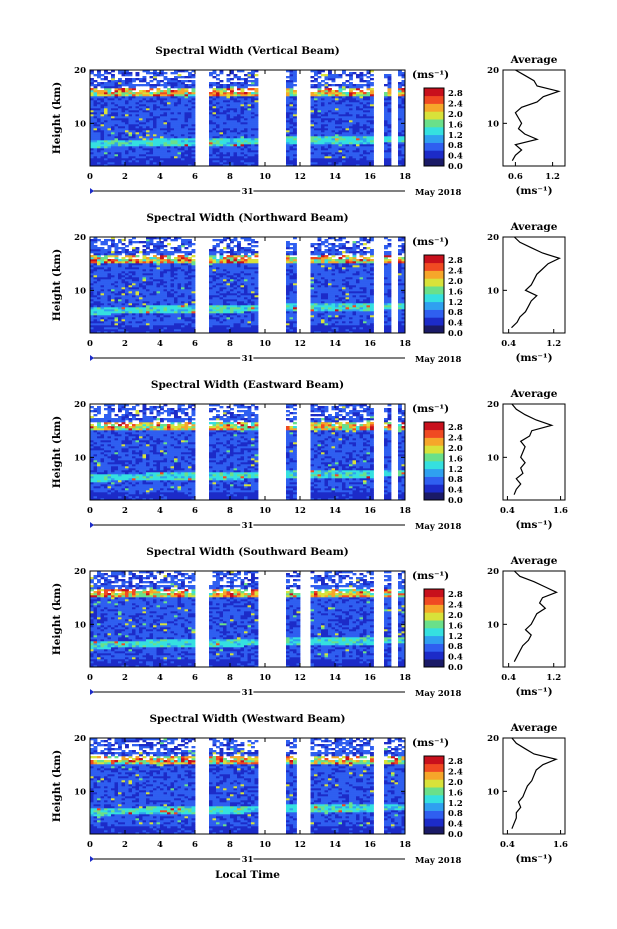 This screenshot has width=617, height=929. What do you see at coordinates (493, 71) in the screenshot?
I see `avg-y-tick-label: 20` at bounding box center [493, 71].